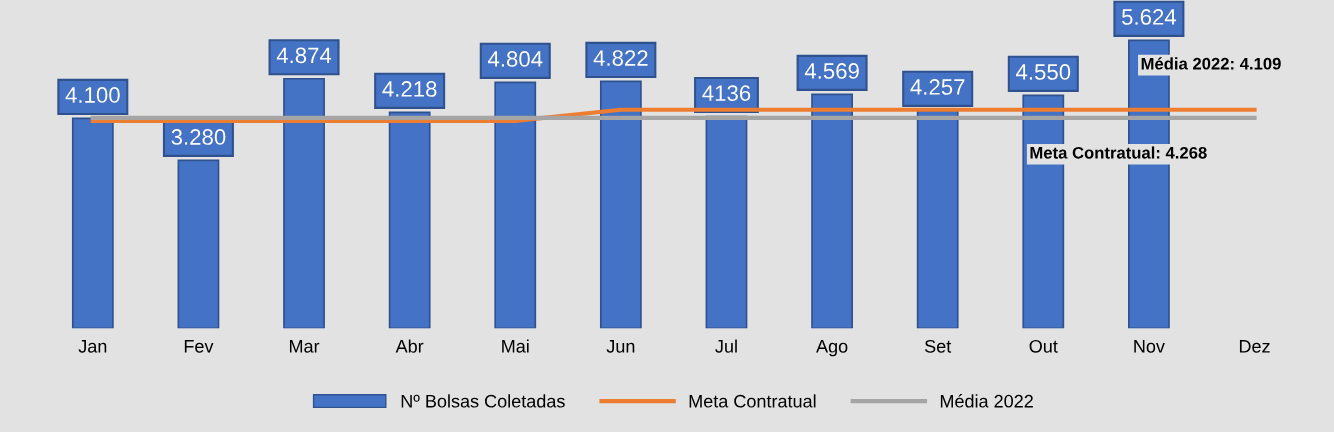 The height and width of the screenshot is (432, 1334). What do you see at coordinates (752, 401) in the screenshot?
I see `legend-label: Meta Contratual` at bounding box center [752, 401].